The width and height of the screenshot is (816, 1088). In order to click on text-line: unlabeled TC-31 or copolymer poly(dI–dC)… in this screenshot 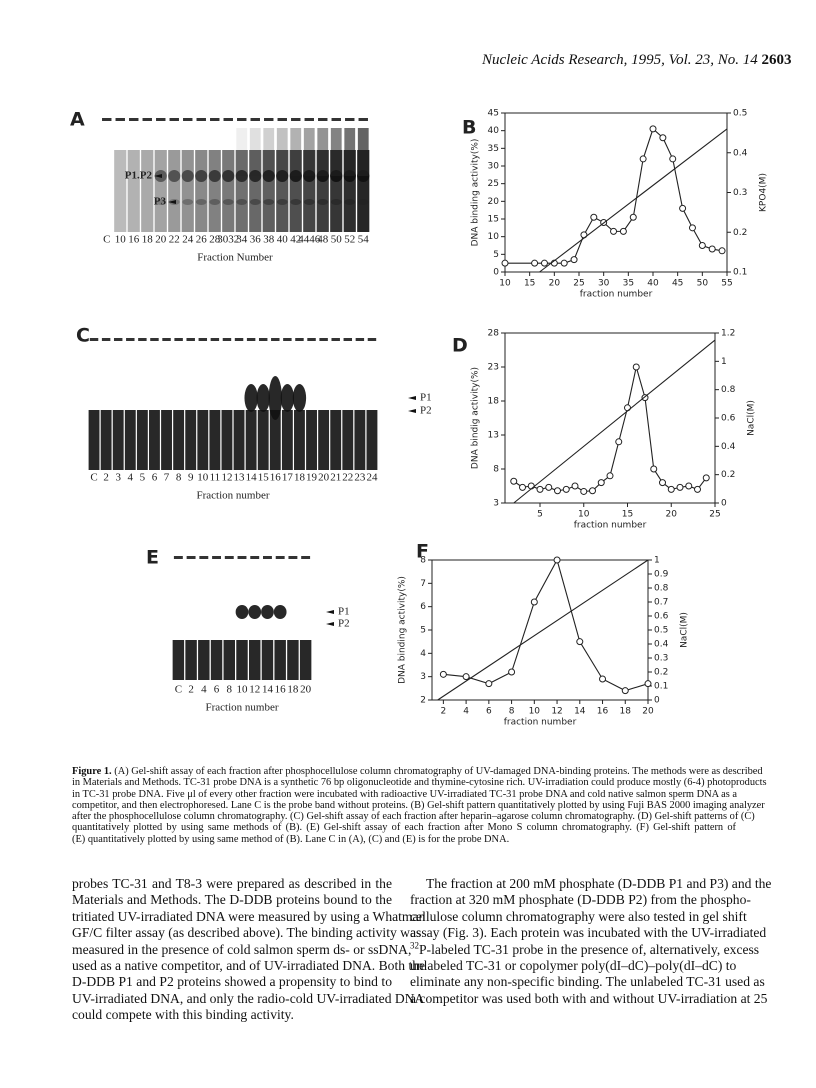, I will do `click(573, 966)`.